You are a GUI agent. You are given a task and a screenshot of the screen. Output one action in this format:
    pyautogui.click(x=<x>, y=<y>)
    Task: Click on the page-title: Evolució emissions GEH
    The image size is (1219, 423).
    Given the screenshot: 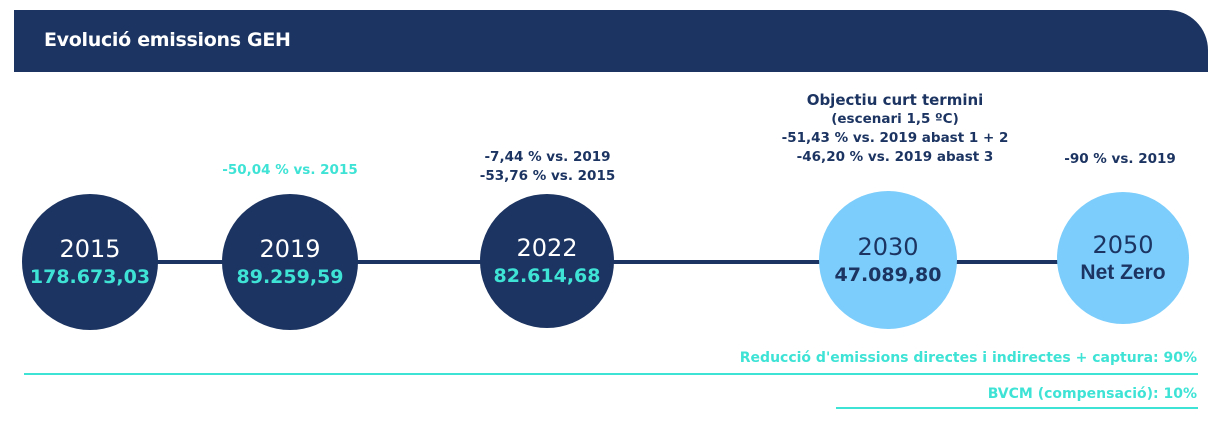 What is the action you would take?
    pyautogui.click(x=167, y=40)
    